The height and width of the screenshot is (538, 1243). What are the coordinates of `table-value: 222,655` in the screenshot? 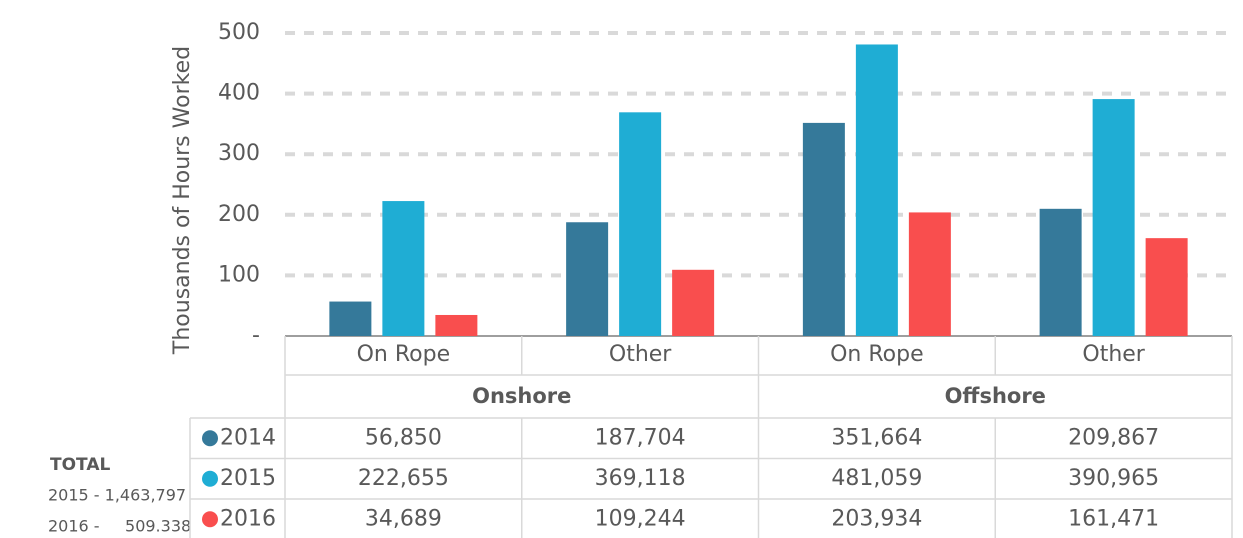 It's located at (403, 478).